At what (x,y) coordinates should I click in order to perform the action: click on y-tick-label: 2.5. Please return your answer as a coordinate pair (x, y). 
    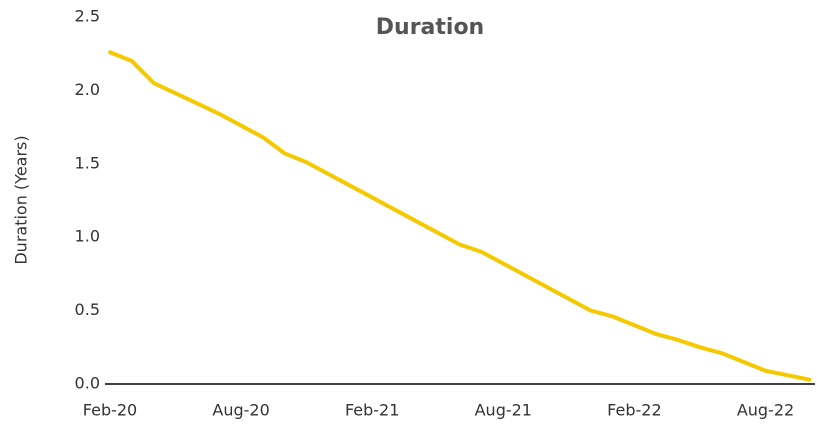
    Looking at the image, I should click on (87, 16).